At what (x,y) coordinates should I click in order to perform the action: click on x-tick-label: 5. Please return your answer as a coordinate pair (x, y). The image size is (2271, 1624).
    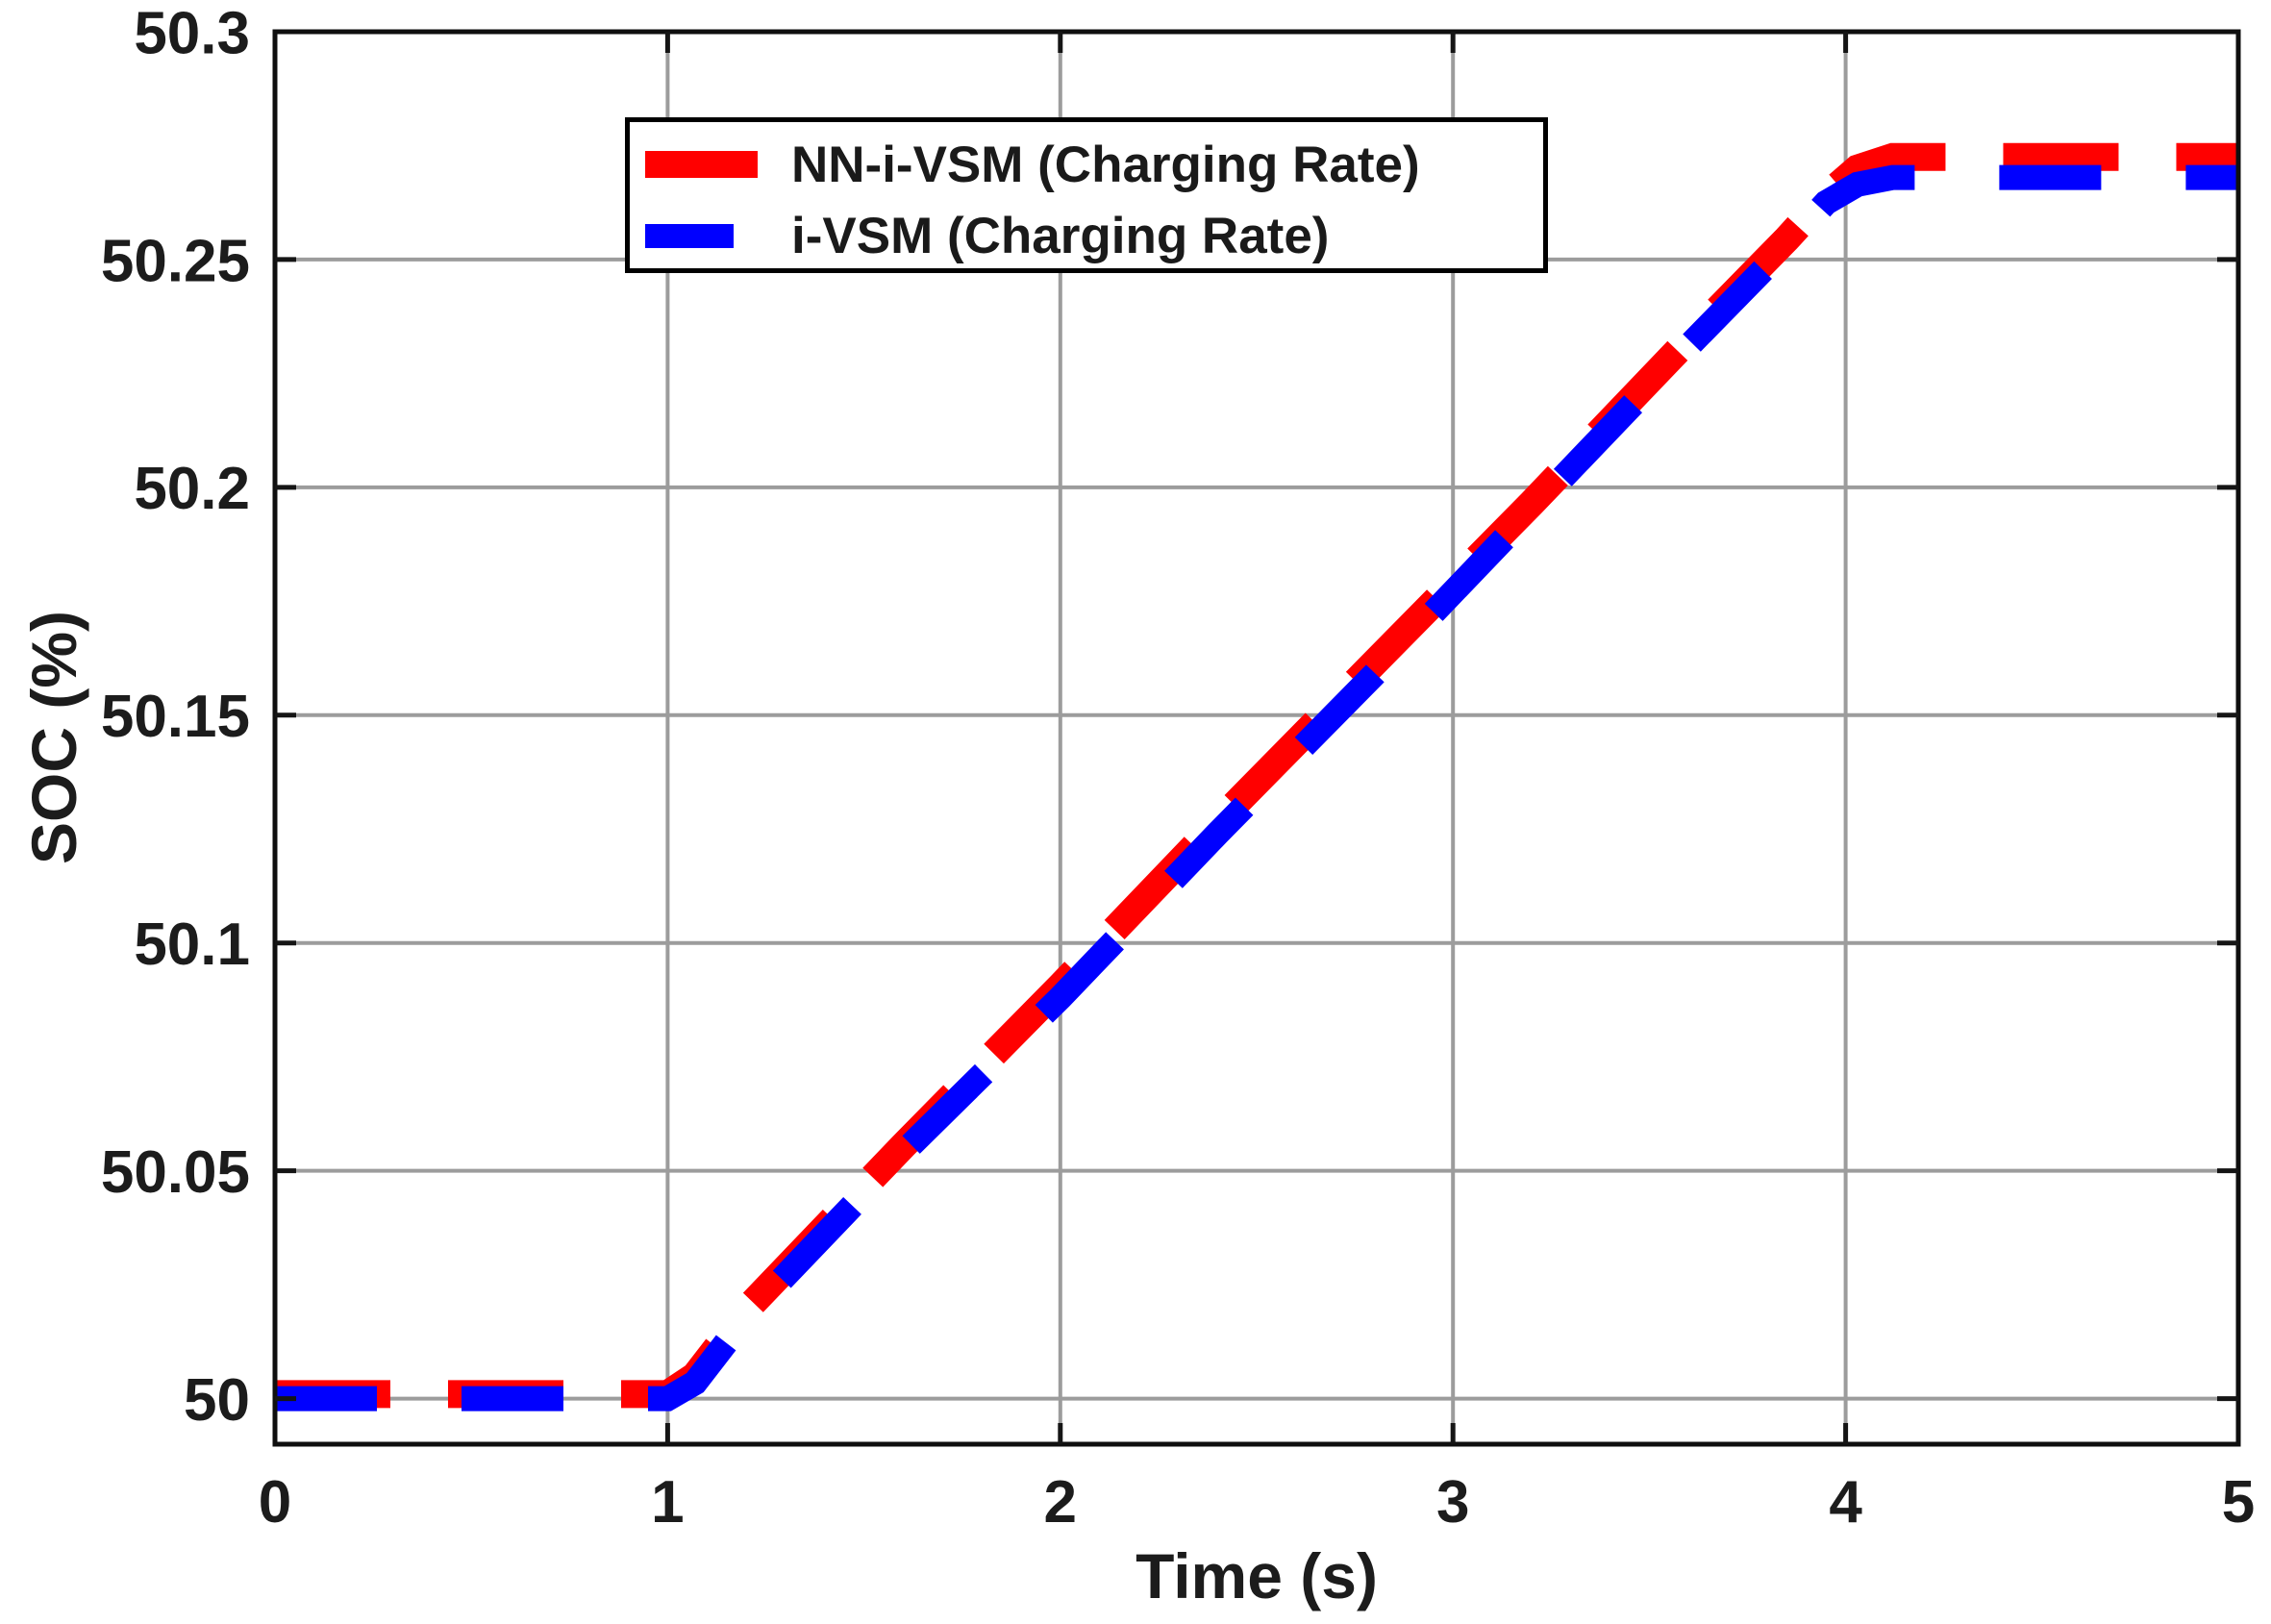
    Looking at the image, I should click on (2238, 1502).